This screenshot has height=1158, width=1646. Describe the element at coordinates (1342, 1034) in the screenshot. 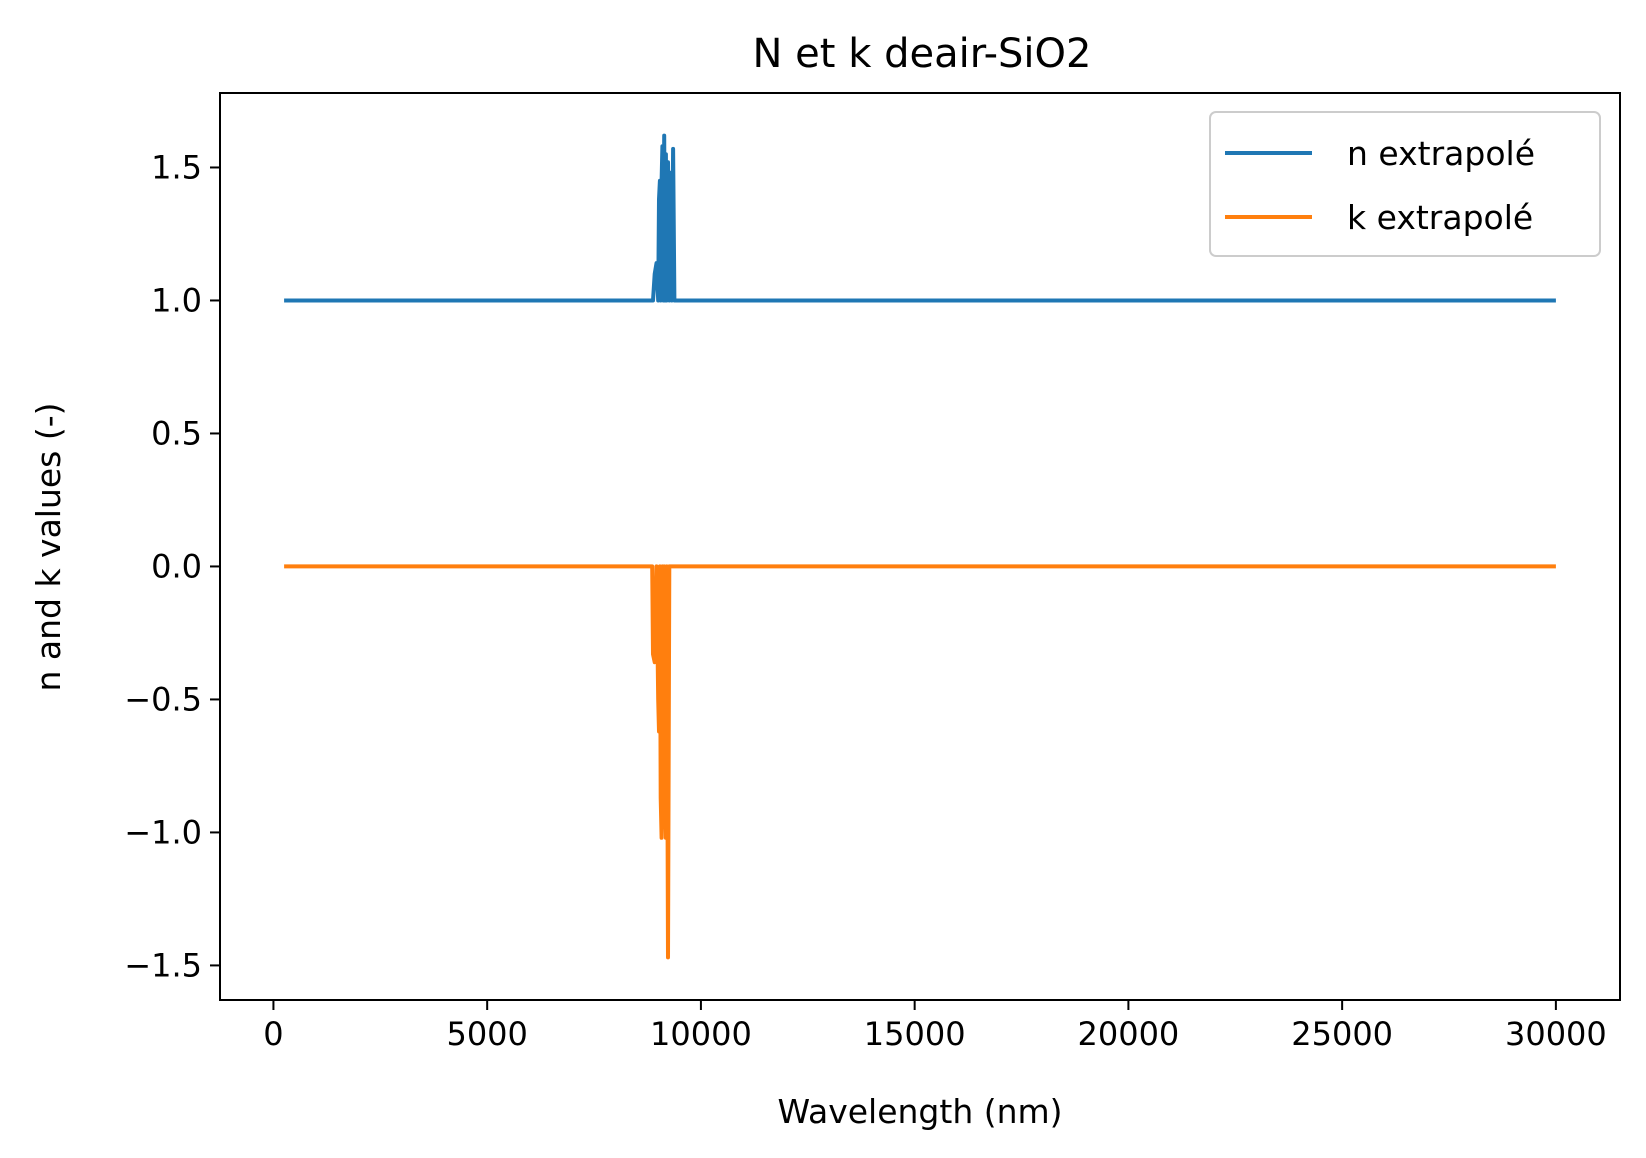

I see `x-tick-label: 25000` at that location.